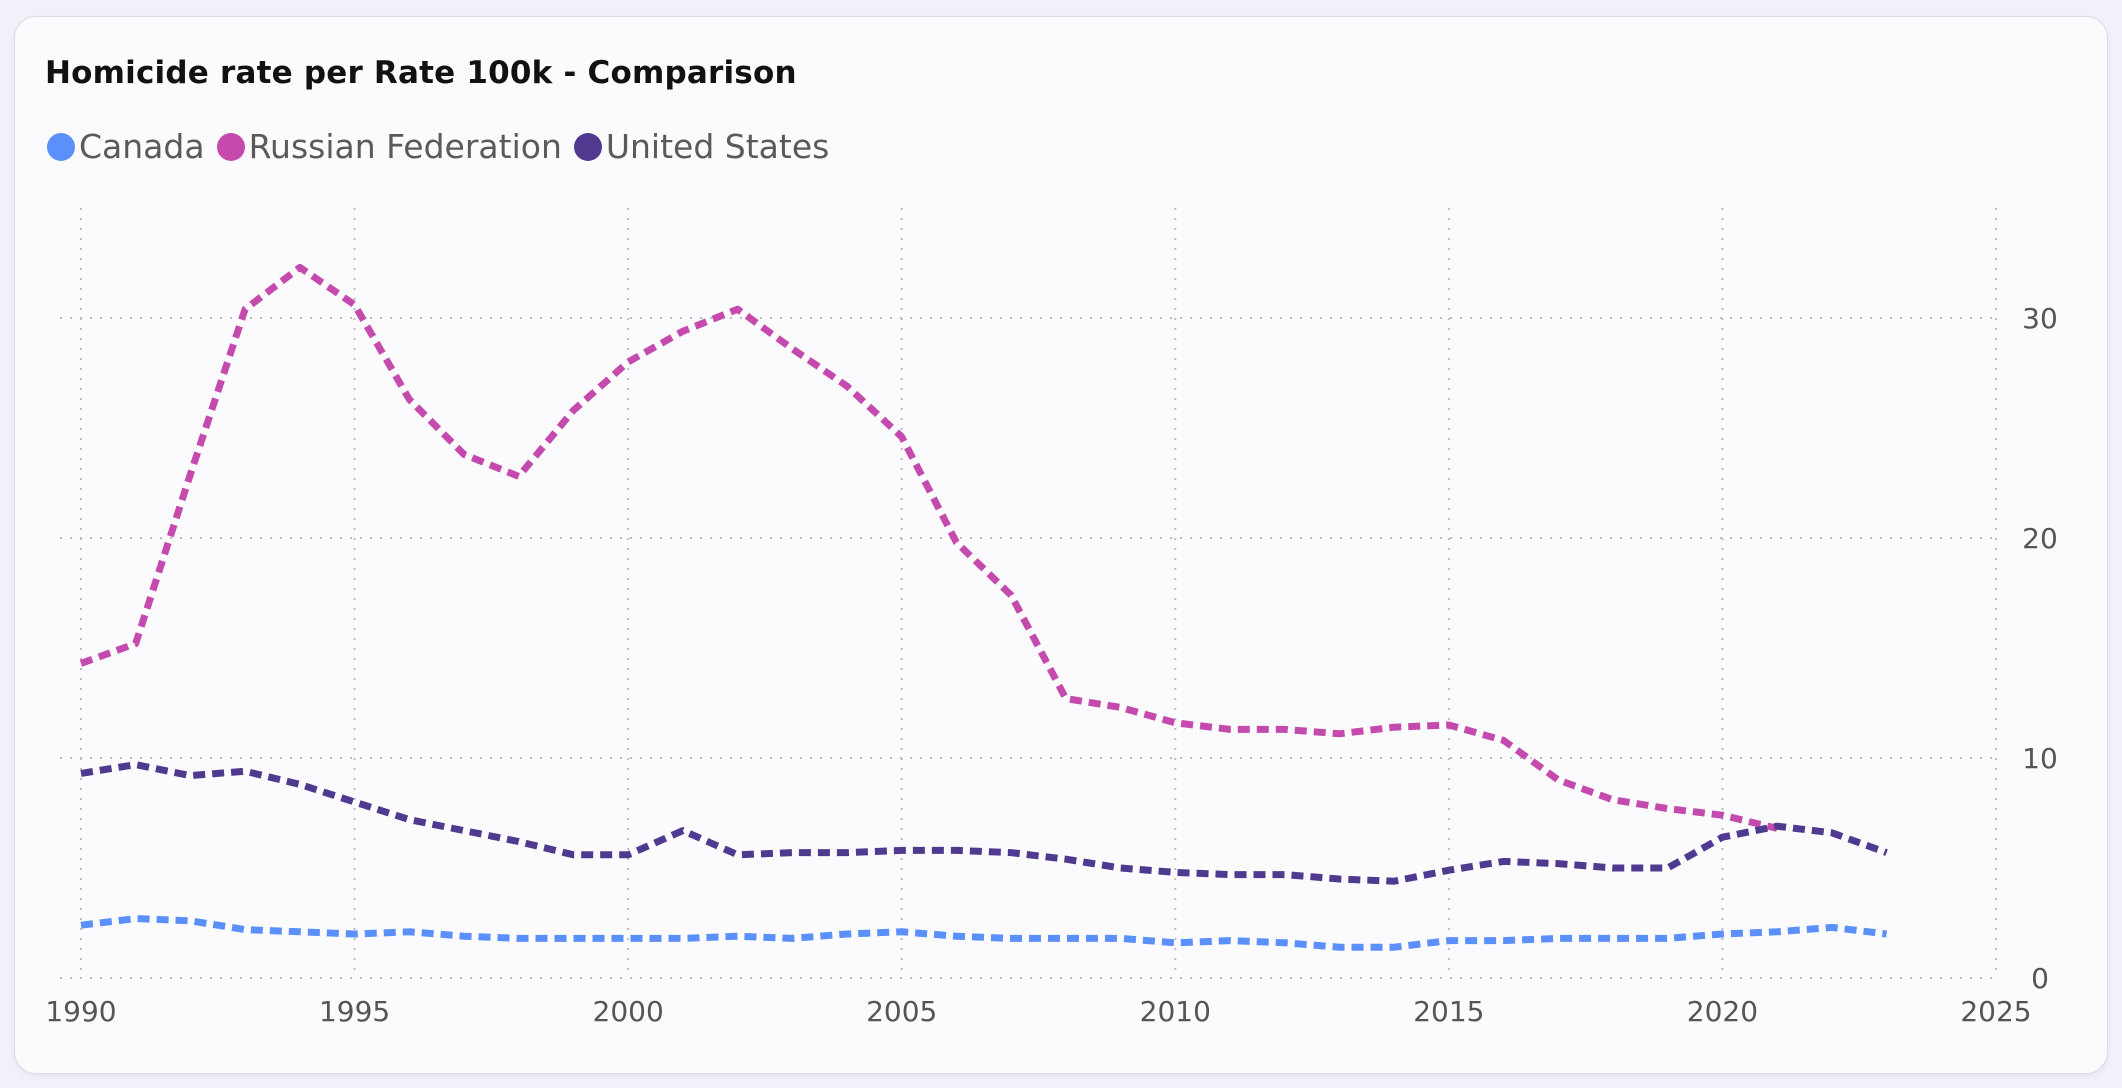 The height and width of the screenshot is (1088, 2122). What do you see at coordinates (984, 823) in the screenshot?
I see `series-line-united-states` at bounding box center [984, 823].